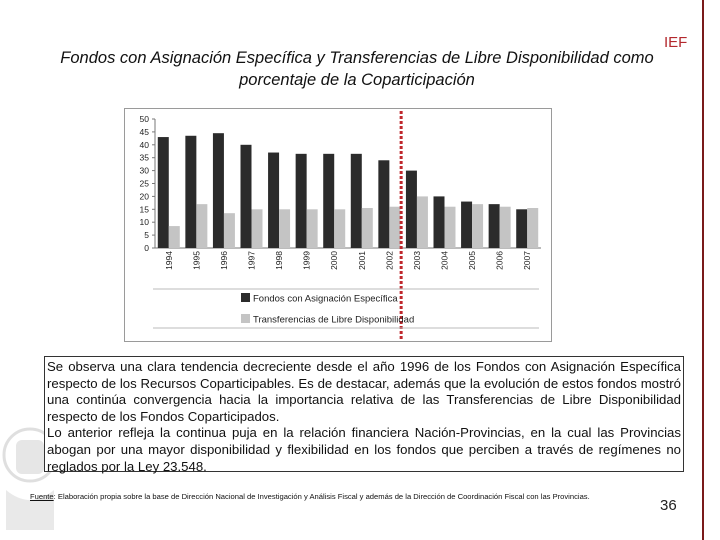  What do you see at coordinates (395, 227) in the screenshot?
I see `bar-transferencias-2002` at bounding box center [395, 227].